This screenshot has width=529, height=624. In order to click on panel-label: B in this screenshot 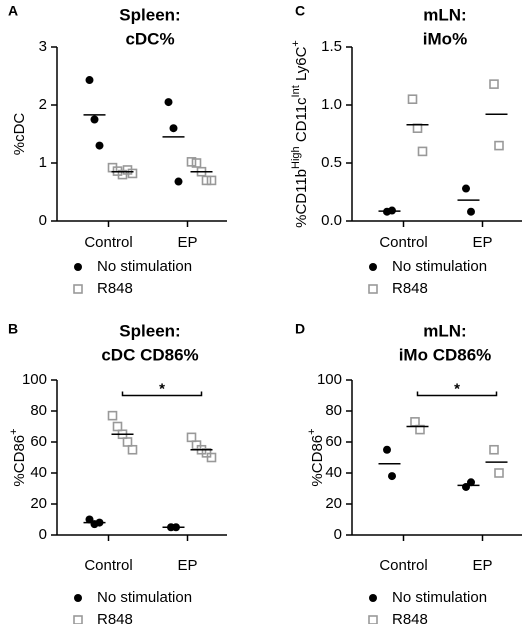, I will do `click(13, 329)`.